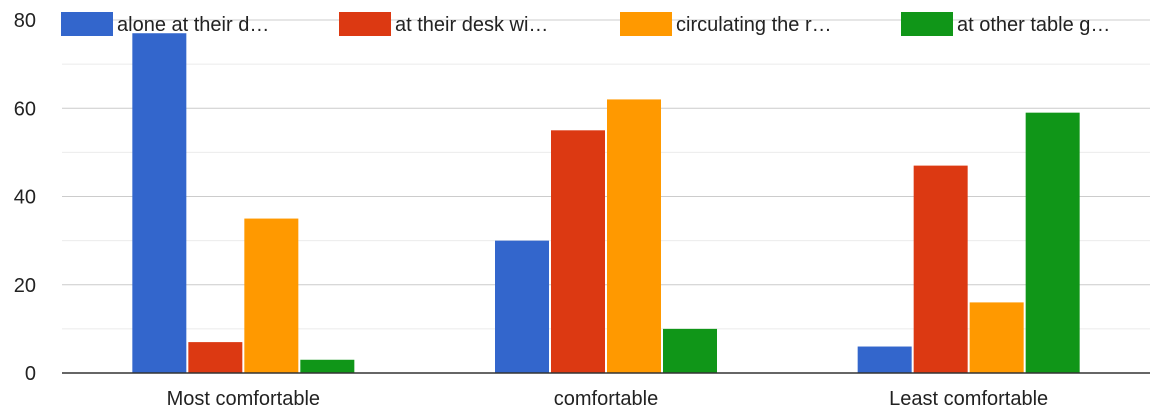 This screenshot has width=1156, height=411. Describe the element at coordinates (243, 399) in the screenshot. I see `x-category-label: Most comfortable` at that location.